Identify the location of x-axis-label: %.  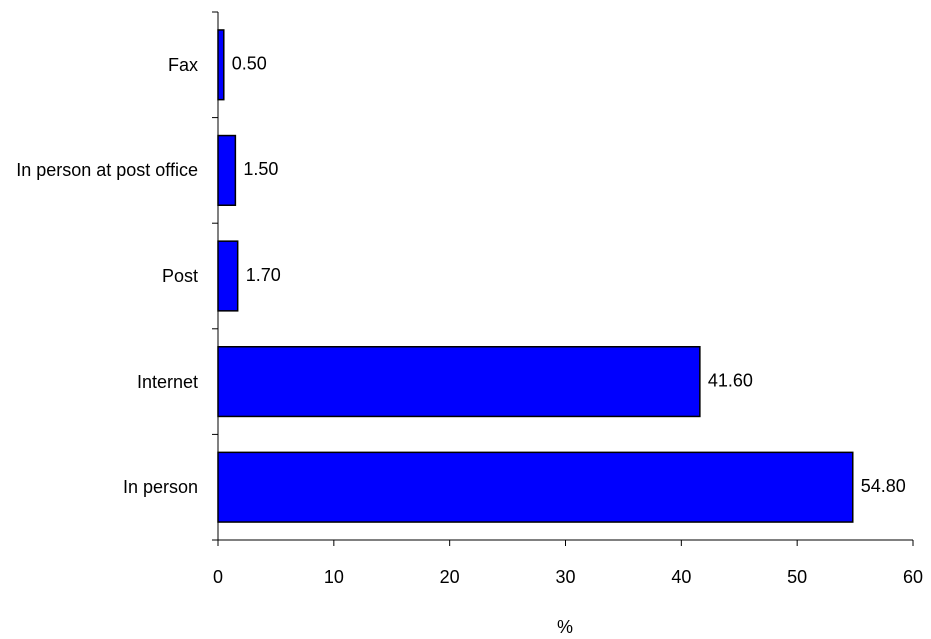
(565, 627).